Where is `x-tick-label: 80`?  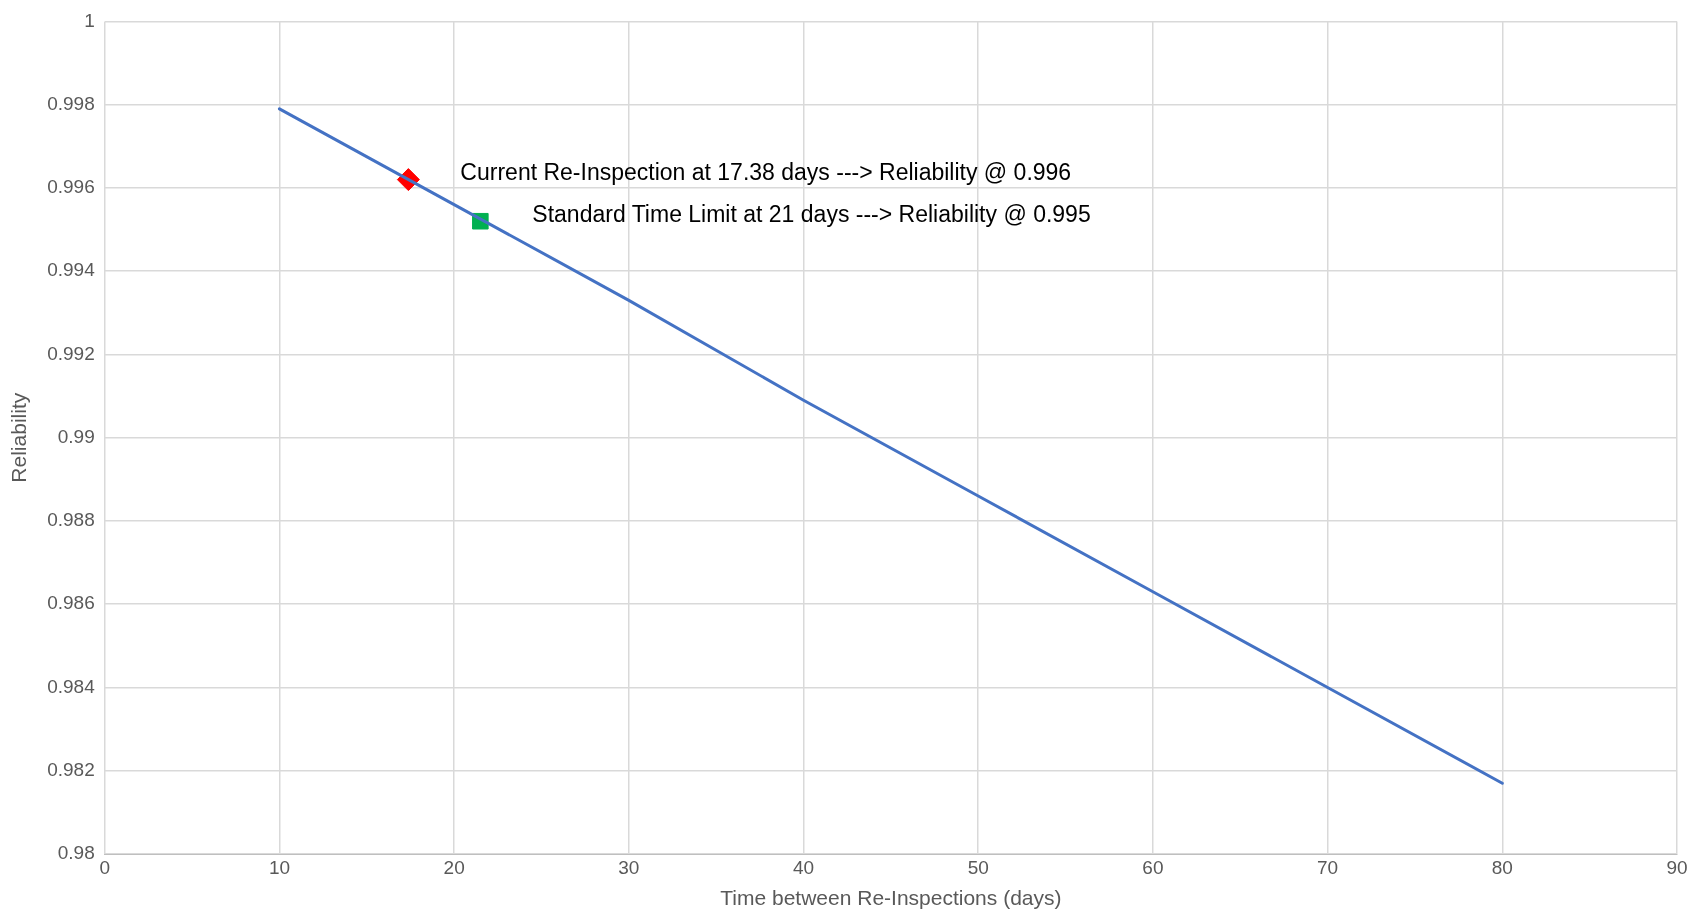
x-tick-label: 80 is located at coordinates (1502, 867).